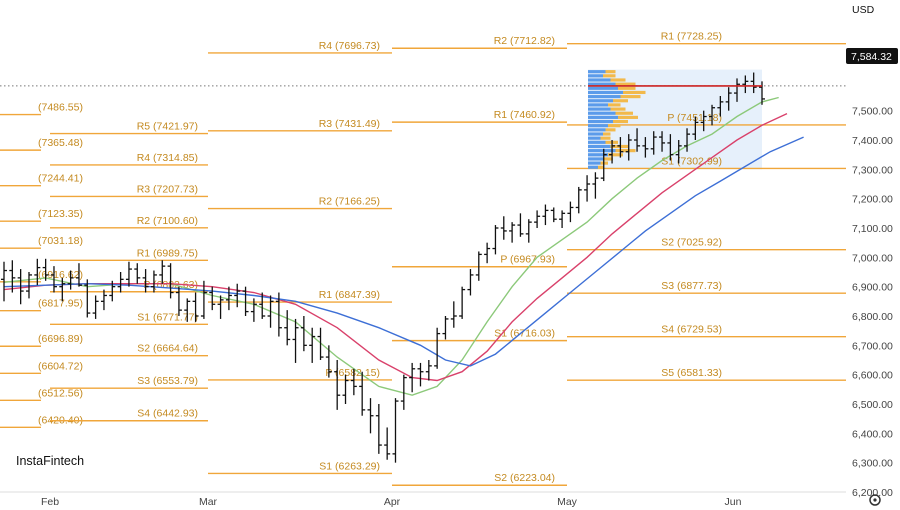 This screenshot has height=510, width=900. Describe the element at coordinates (872, 288) in the screenshot. I see `price-axis-tick: 6,900.00` at that location.